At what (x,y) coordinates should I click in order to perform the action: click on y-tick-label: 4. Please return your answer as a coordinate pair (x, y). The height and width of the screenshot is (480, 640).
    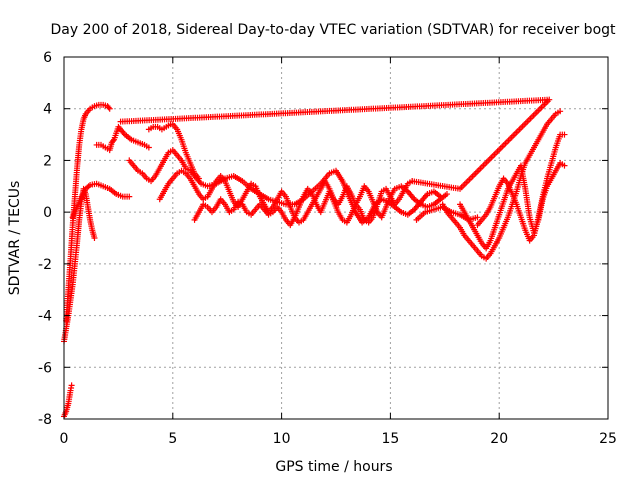
    Looking at the image, I should click on (47, 110).